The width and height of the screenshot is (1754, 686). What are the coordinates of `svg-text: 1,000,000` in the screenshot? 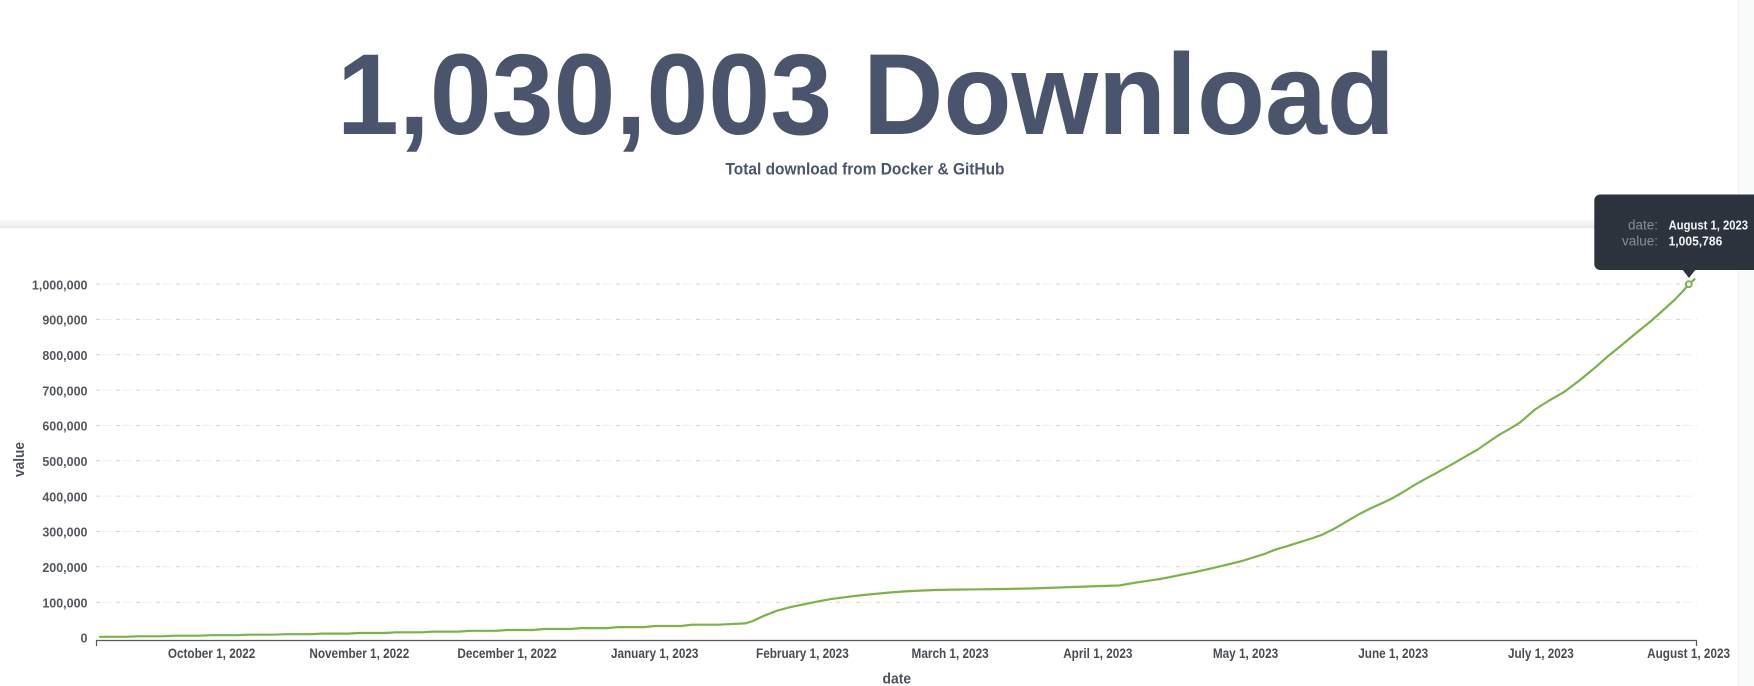 It's located at (60, 285).